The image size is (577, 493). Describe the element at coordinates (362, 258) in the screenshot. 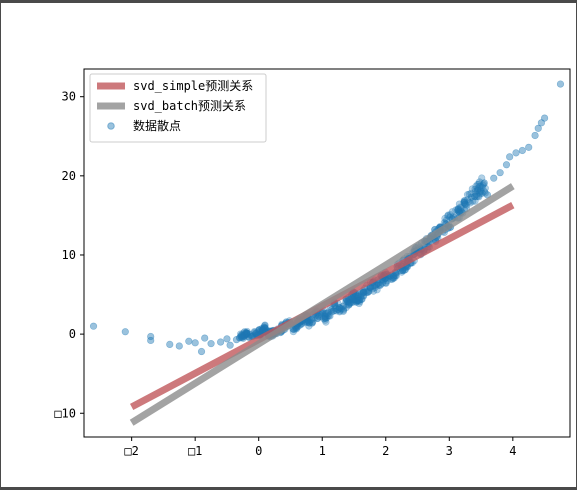

I see `scatter-density` at that location.